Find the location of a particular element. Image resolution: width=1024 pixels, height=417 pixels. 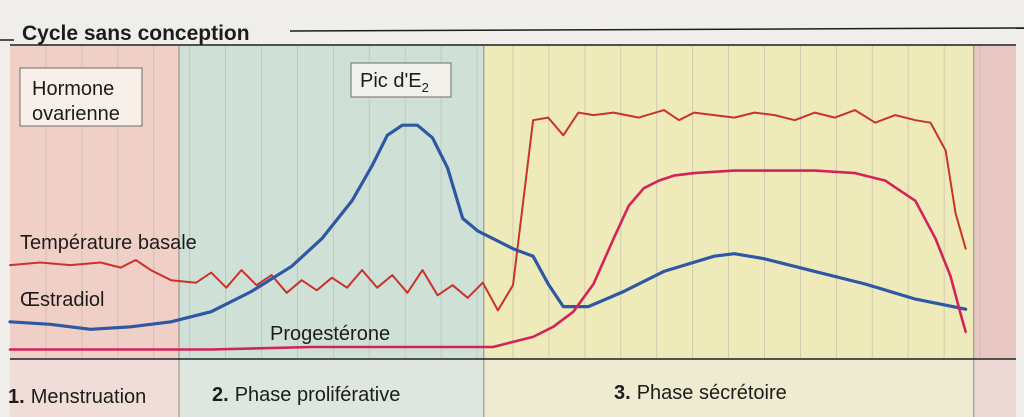

peak-label-main: Pic d'E is located at coordinates (391, 81).